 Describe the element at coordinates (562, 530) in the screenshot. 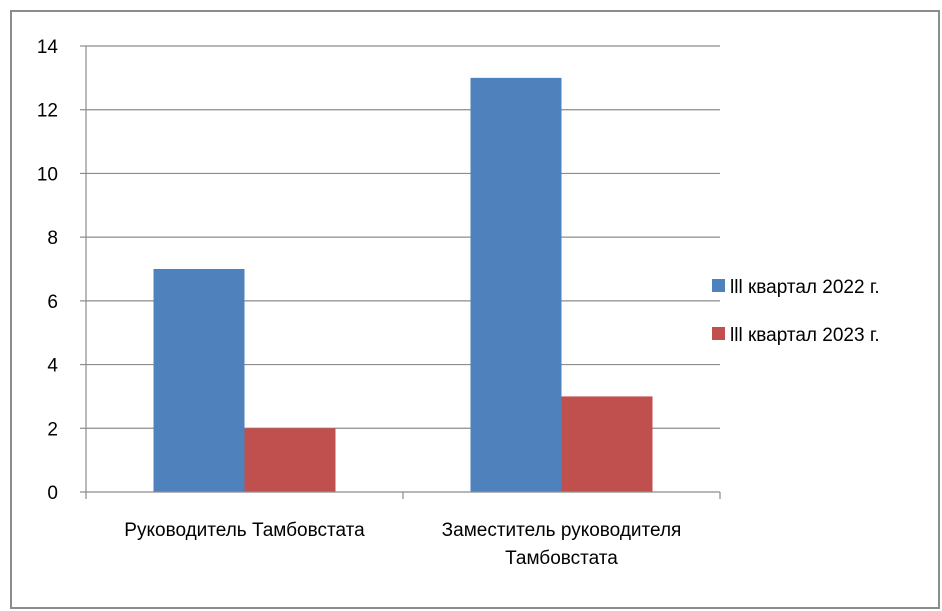

I see `category-label-line: Заместитель руководителя` at that location.